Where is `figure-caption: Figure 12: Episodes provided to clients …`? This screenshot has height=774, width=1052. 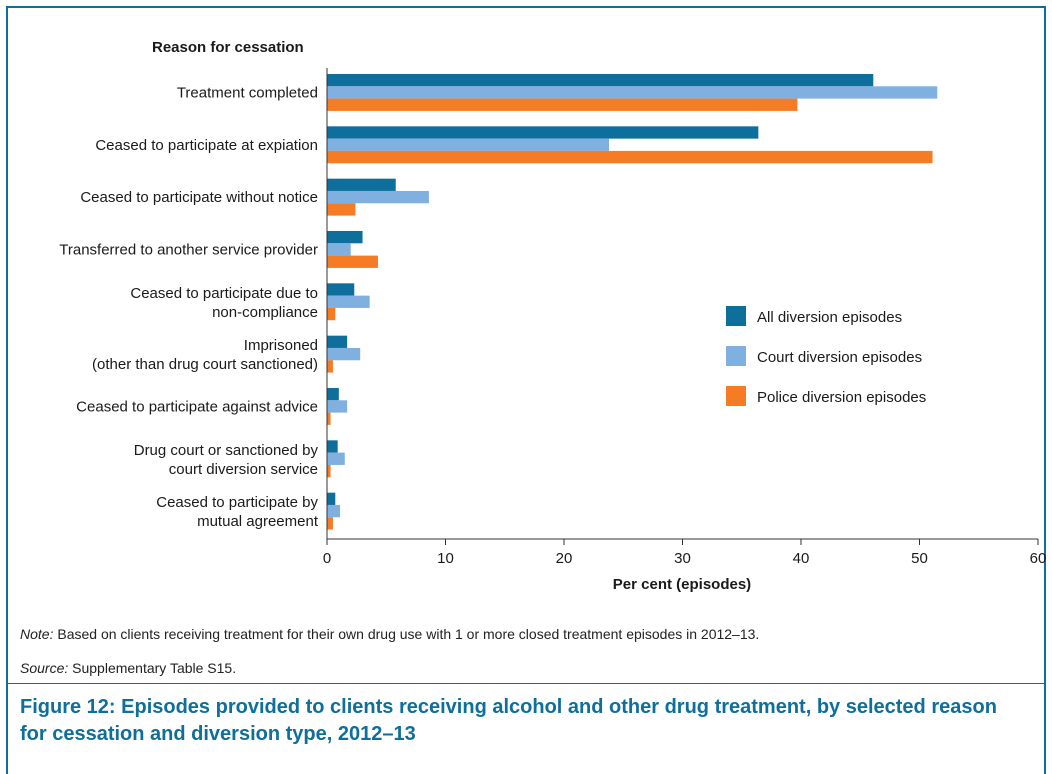
figure-caption: Figure 12: Episodes provided to clients … is located at coordinates (508, 720).